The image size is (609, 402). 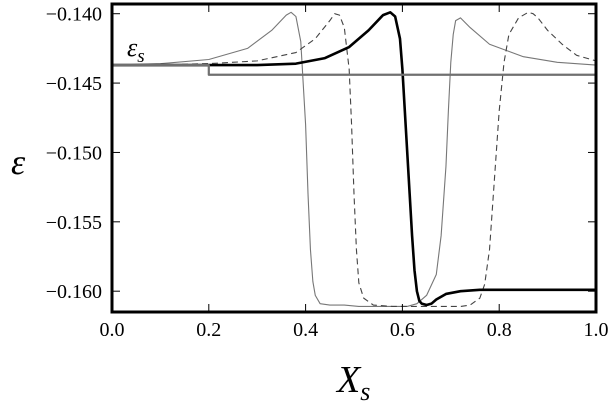 What do you see at coordinates (499, 330) in the screenshot?
I see `x-tick-label: 0.8` at bounding box center [499, 330].